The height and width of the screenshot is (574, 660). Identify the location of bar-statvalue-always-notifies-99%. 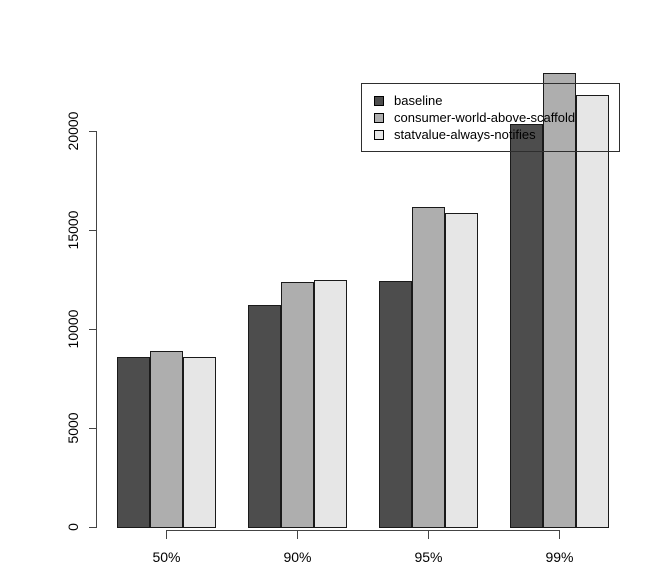
(592, 311).